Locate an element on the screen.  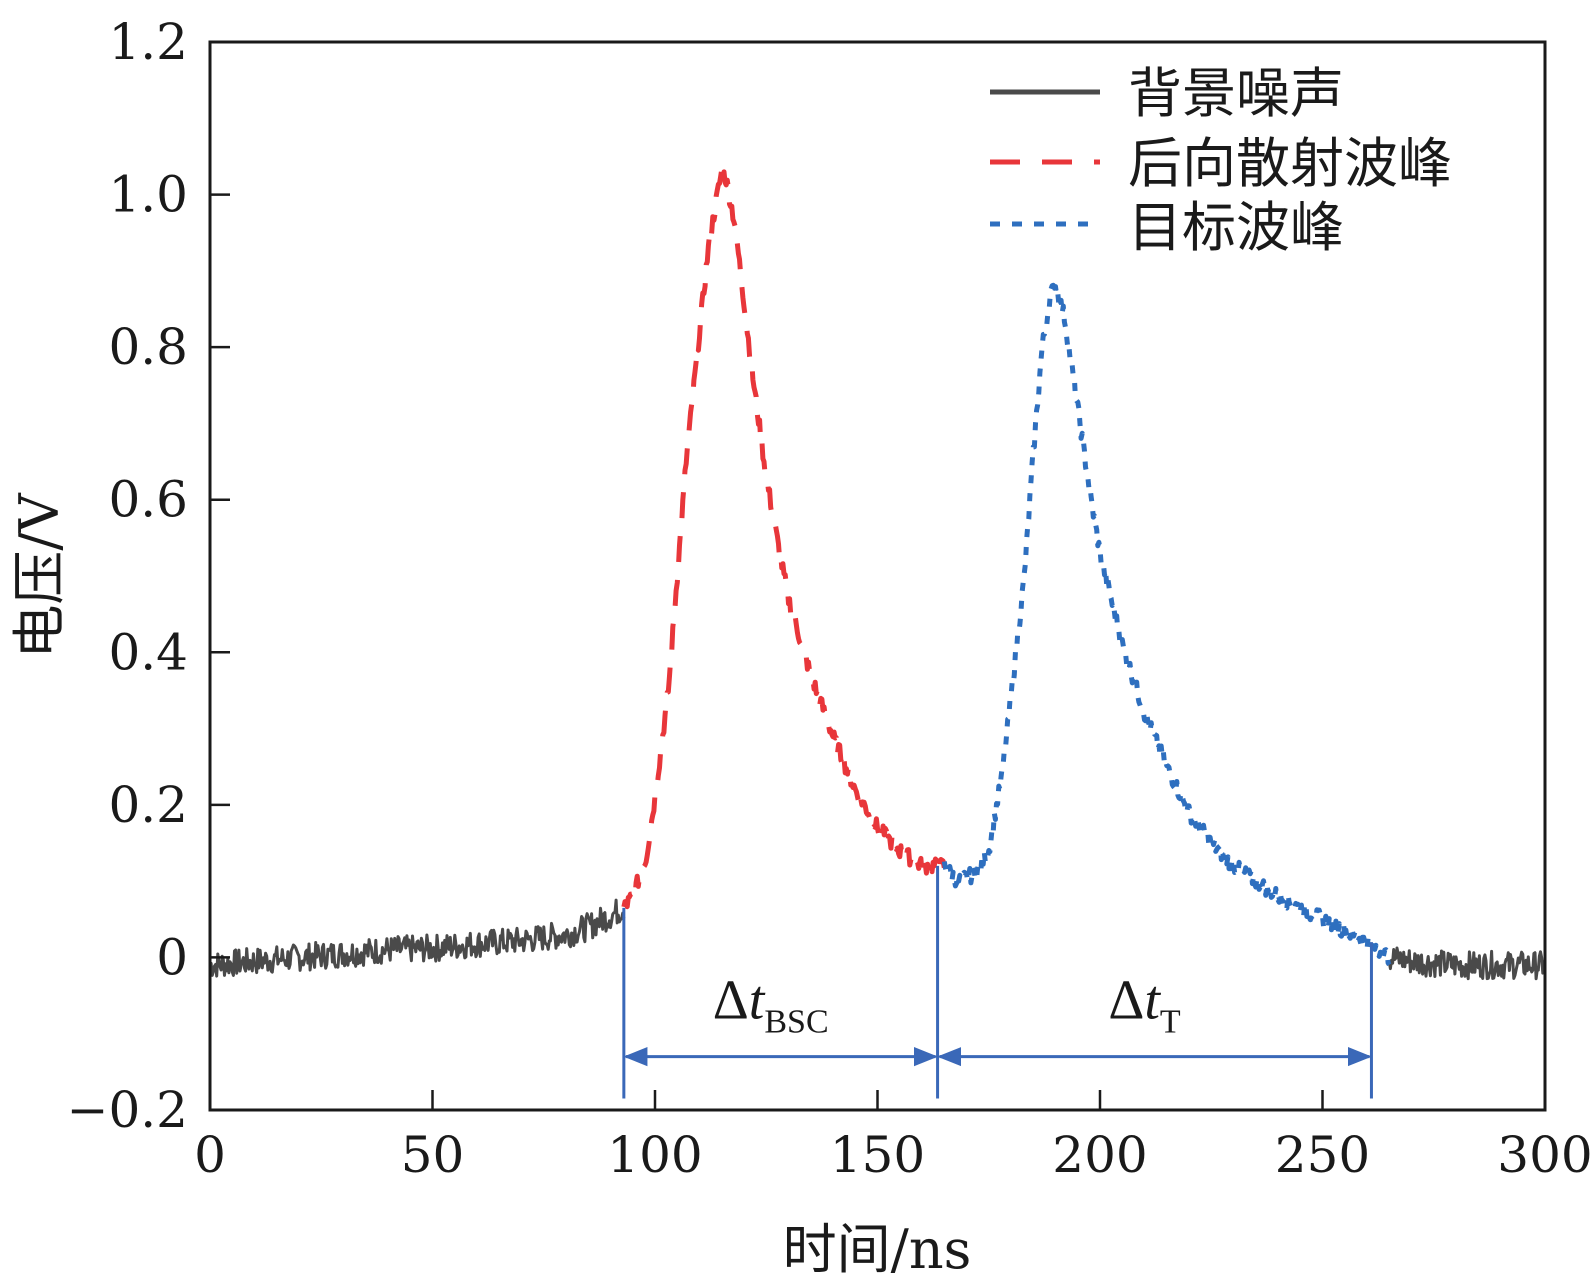
y-tick-label: 0.8 is located at coordinates (148, 347).